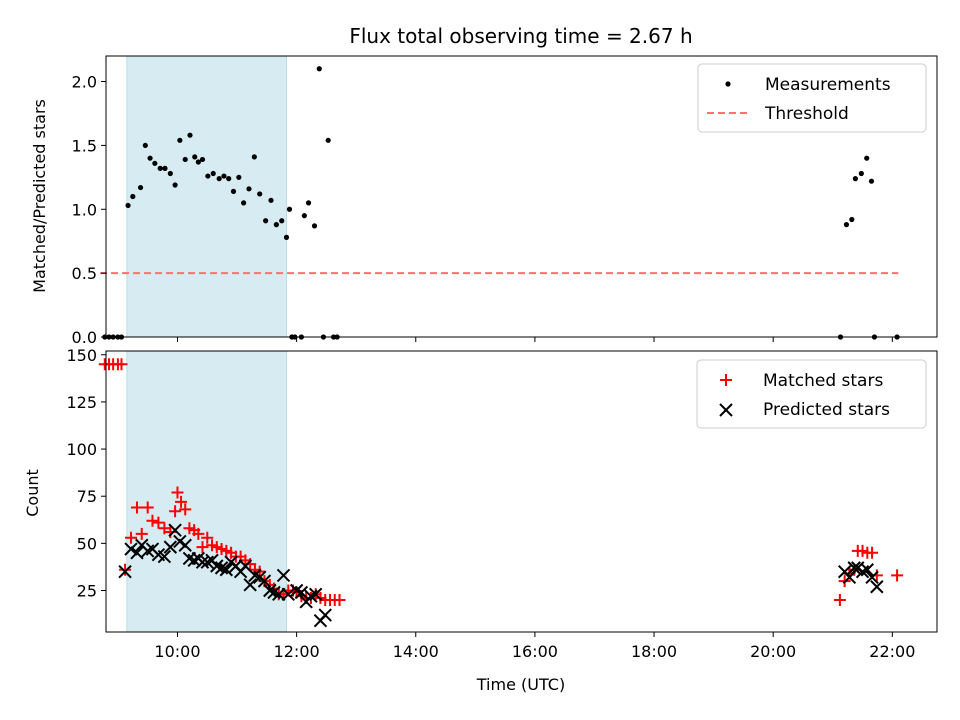 This screenshot has width=960, height=720. I want to click on y-tick-label: 150, so click(81, 355).